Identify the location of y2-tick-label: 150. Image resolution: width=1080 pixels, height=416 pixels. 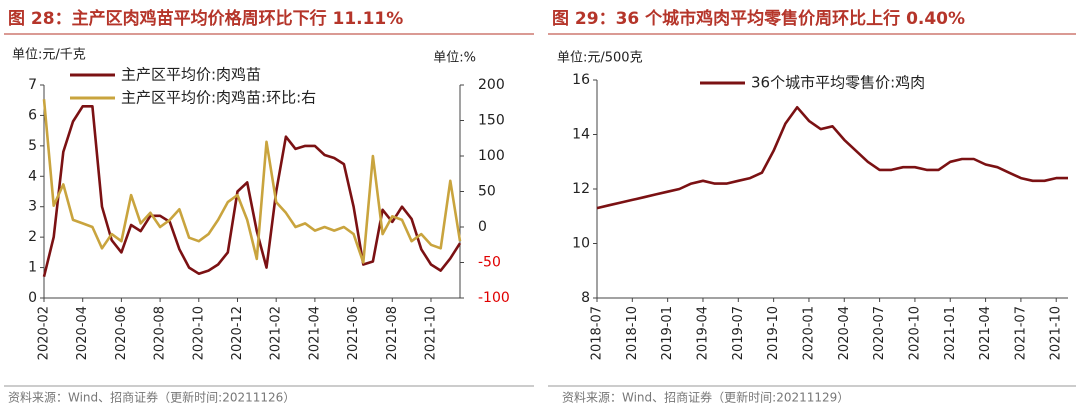
(491, 121).